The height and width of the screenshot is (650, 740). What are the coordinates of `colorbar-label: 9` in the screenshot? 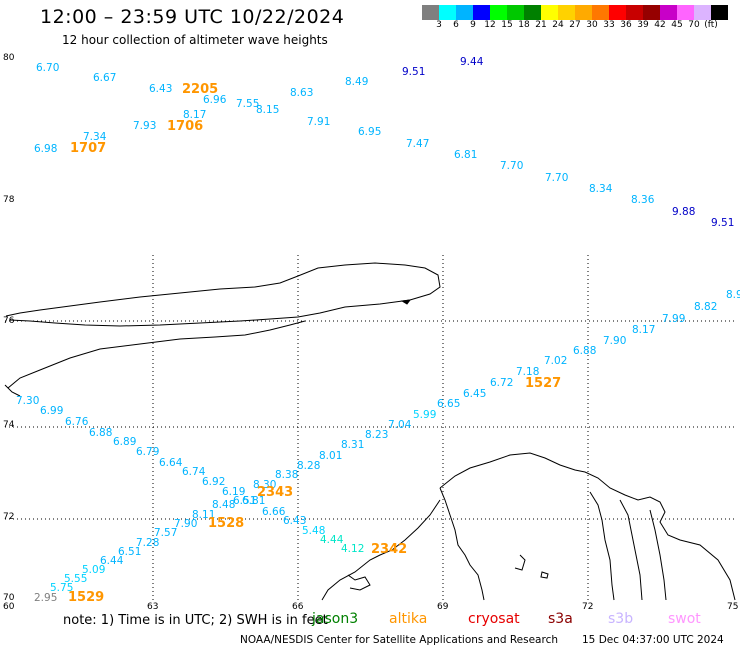 It's located at (473, 25).